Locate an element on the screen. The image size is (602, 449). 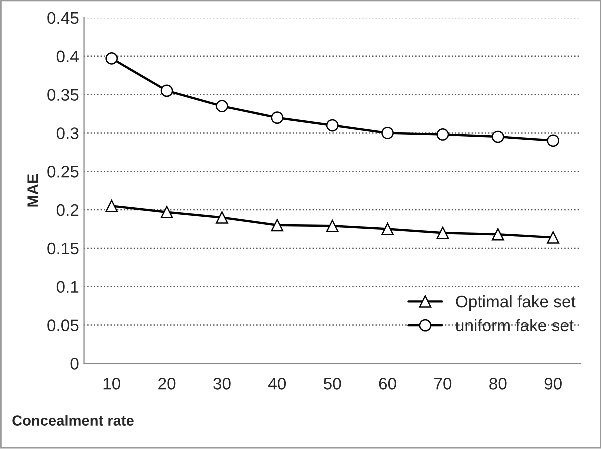
y-tick-label: 0 is located at coordinates (74, 364).